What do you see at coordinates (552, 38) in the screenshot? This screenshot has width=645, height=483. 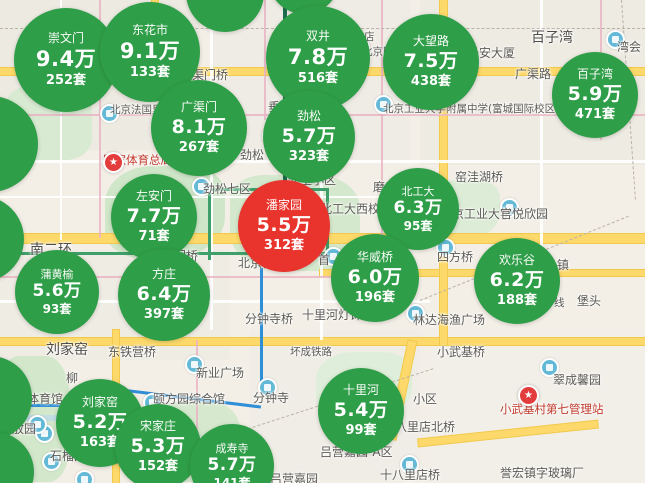 I see `map-label: 百子湾` at bounding box center [552, 38].